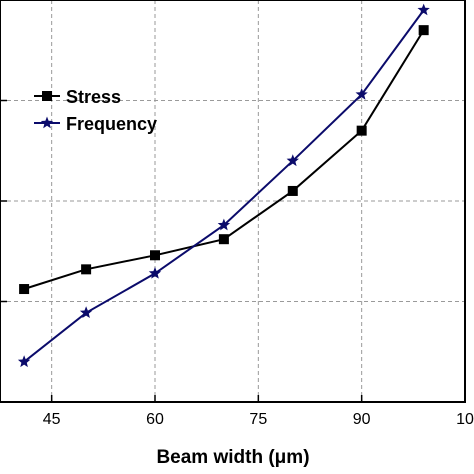 This screenshot has width=474, height=474. I want to click on legend-stress-label: Stress, so click(93, 97).